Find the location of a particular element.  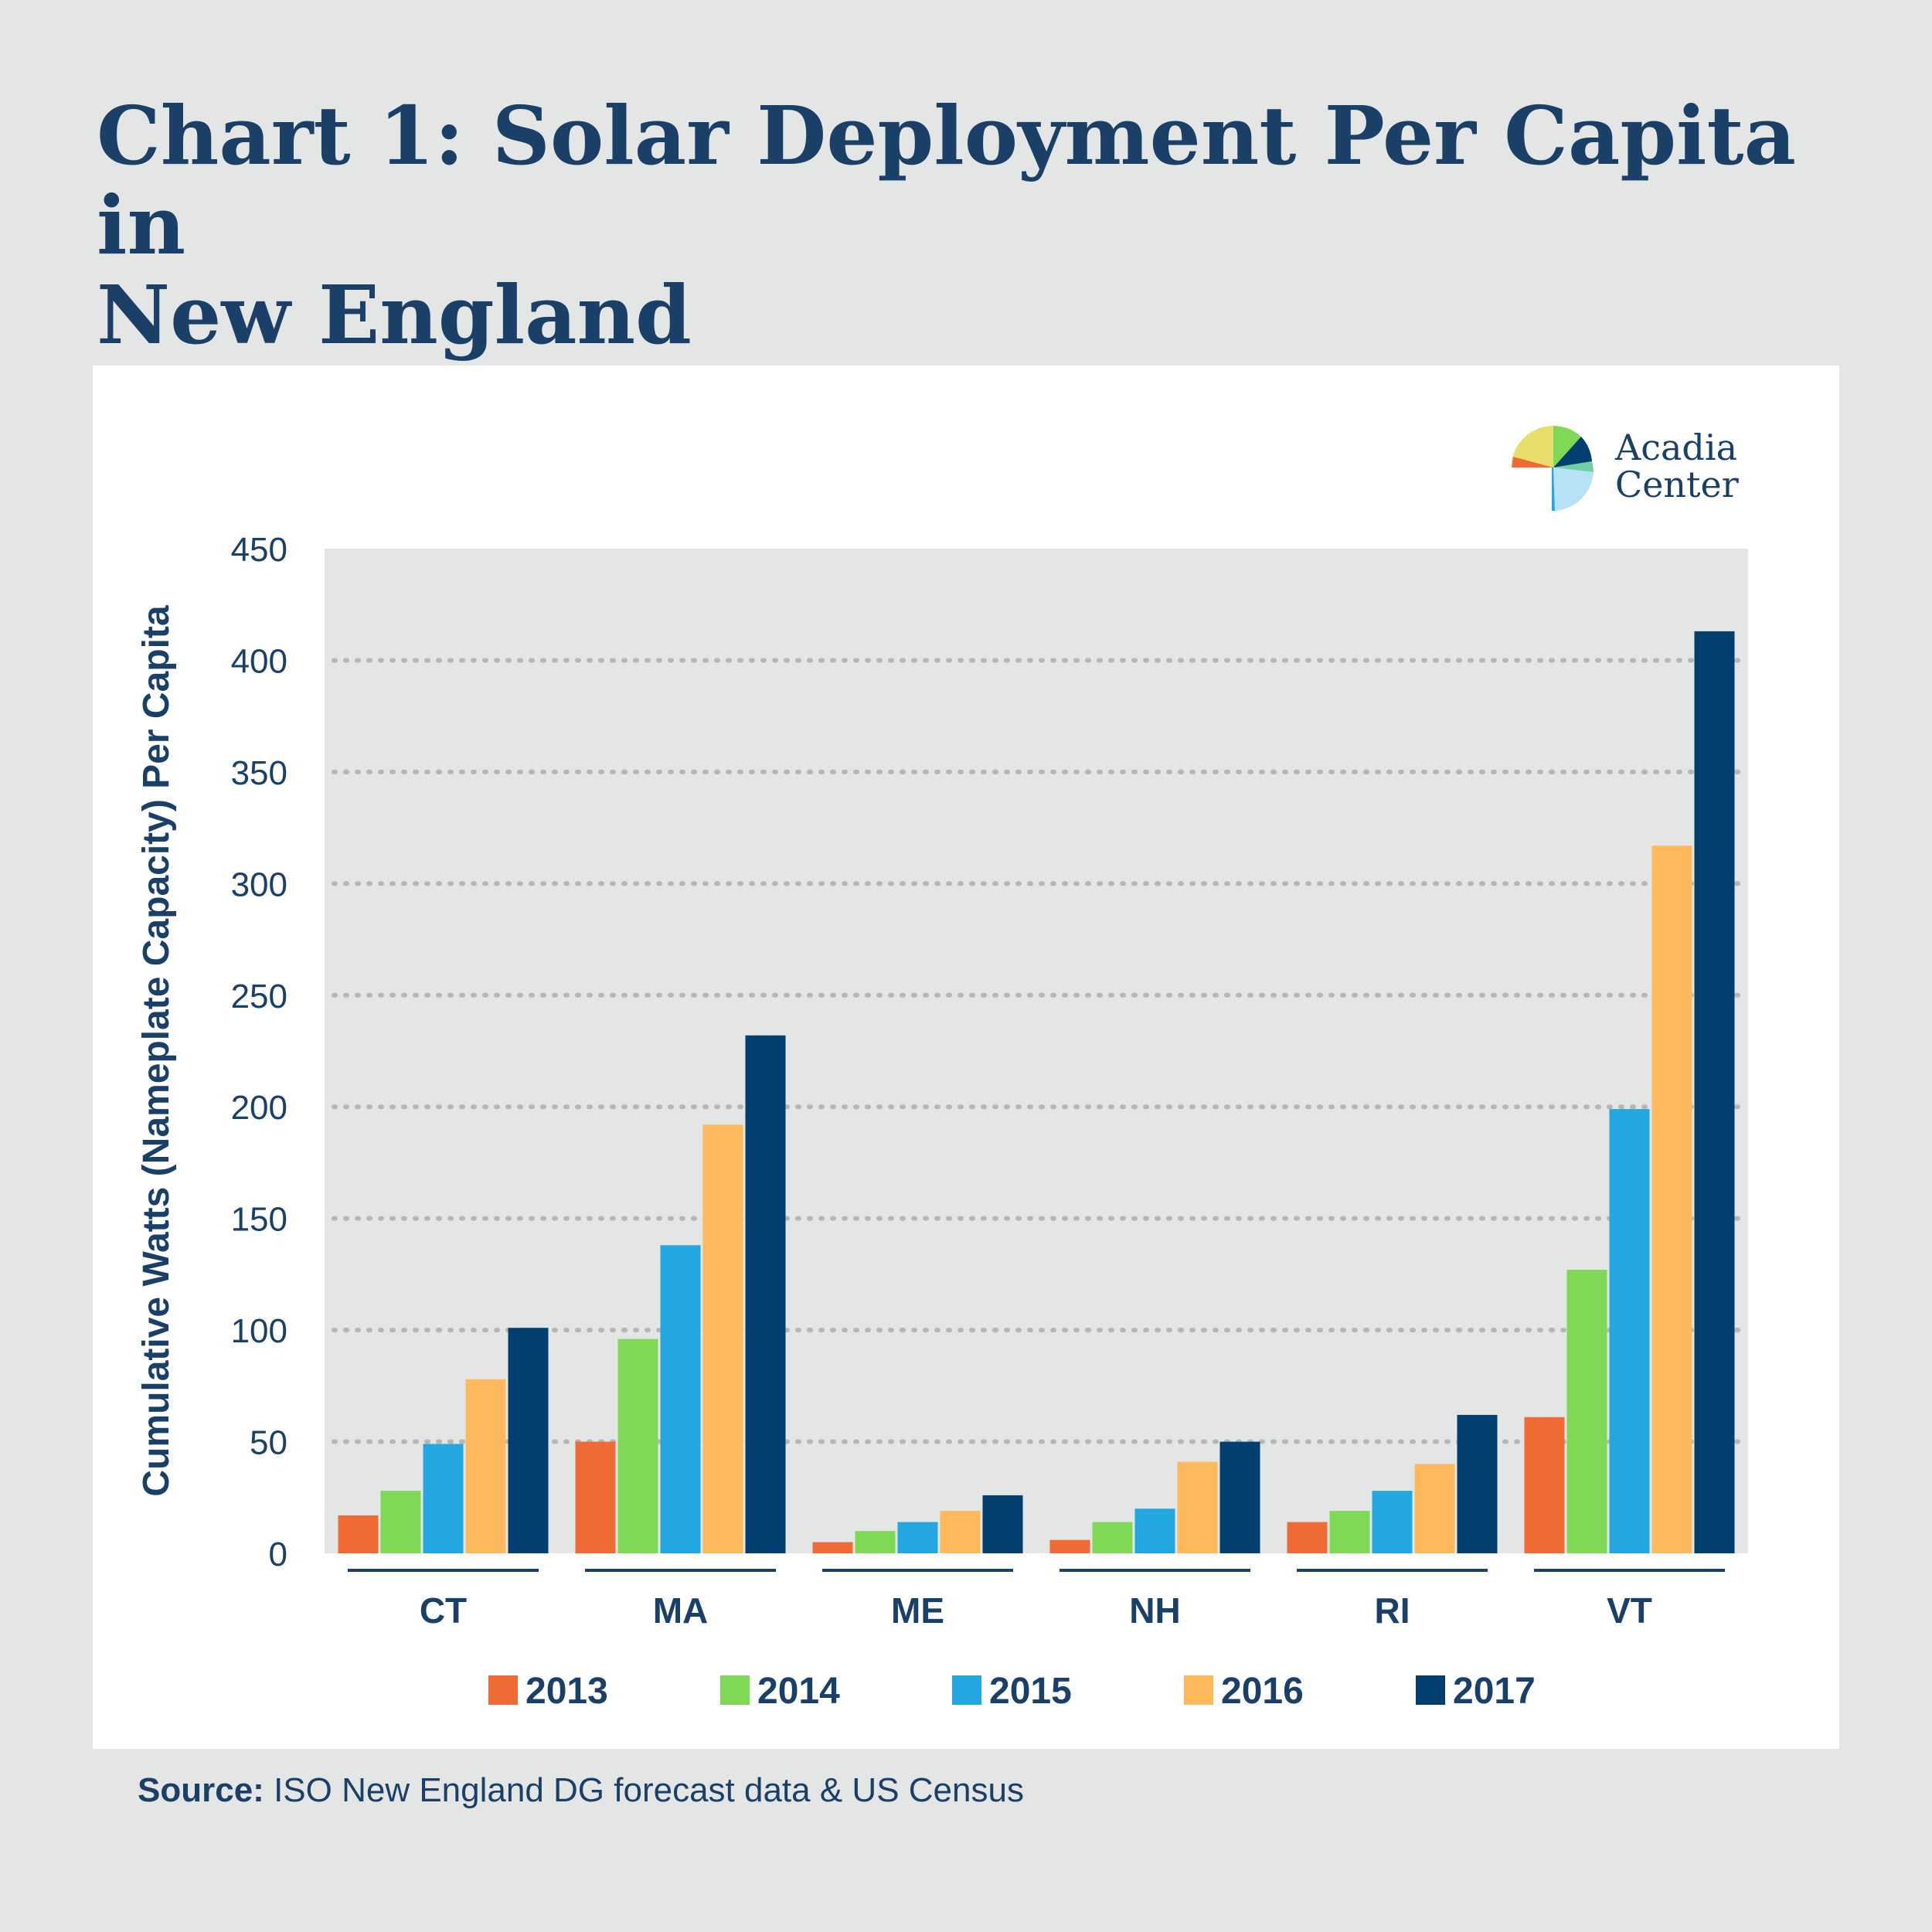

y-tick-label: 400 is located at coordinates (259, 661).